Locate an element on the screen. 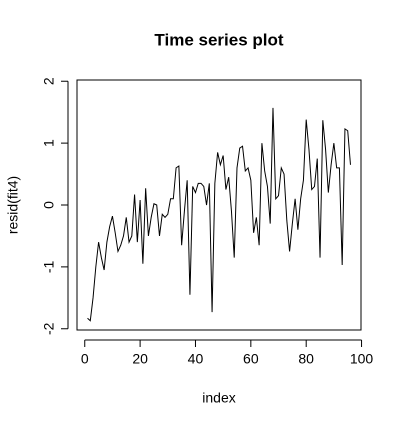 The height and width of the screenshot is (429, 401). x-tick-label: 40 is located at coordinates (196, 359).